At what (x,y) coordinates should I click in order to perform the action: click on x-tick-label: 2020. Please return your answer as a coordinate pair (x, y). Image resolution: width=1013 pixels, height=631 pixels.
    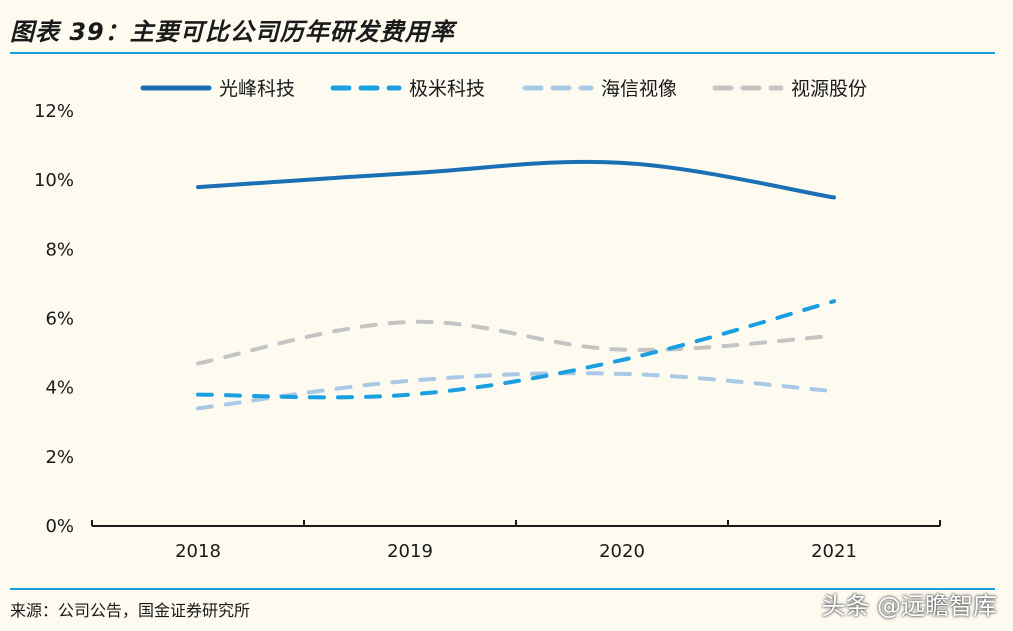
    Looking at the image, I should click on (622, 551).